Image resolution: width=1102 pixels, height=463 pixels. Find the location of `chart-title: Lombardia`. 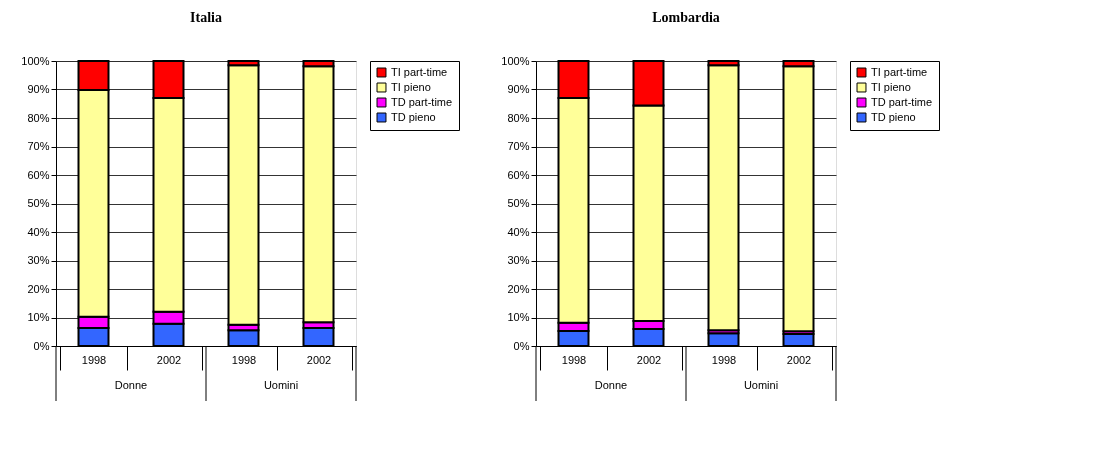

chart-title: Lombardia is located at coordinates (686, 17).